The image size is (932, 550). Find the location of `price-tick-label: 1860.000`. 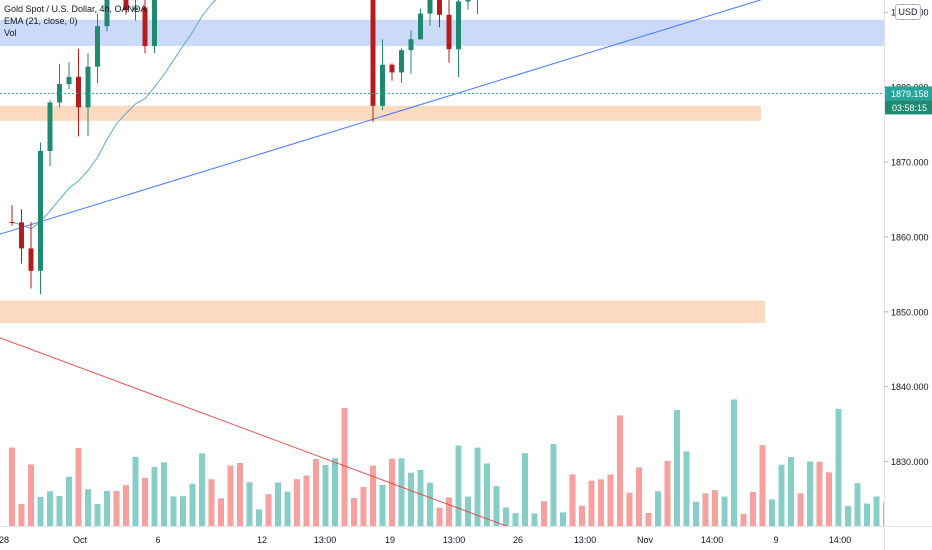

price-tick-label: 1860.000 is located at coordinates (910, 237).